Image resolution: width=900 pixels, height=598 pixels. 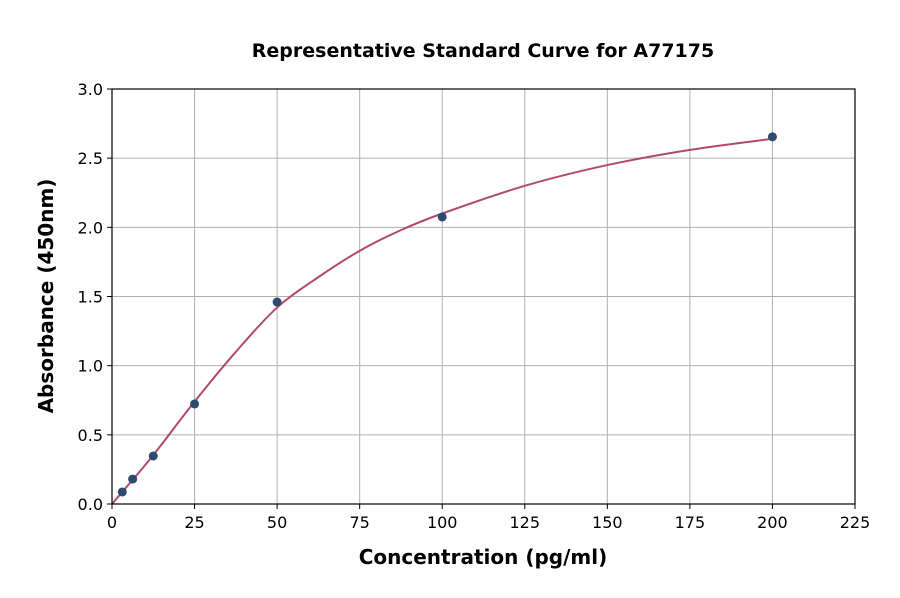 I want to click on x-tick-label: 150, so click(x=607, y=522).